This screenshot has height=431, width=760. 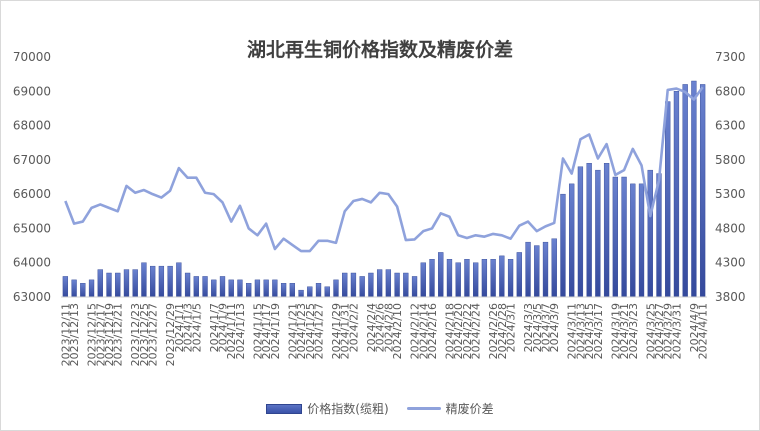 I want to click on x-tick-label: 2023/12/21, so click(x=118, y=334).